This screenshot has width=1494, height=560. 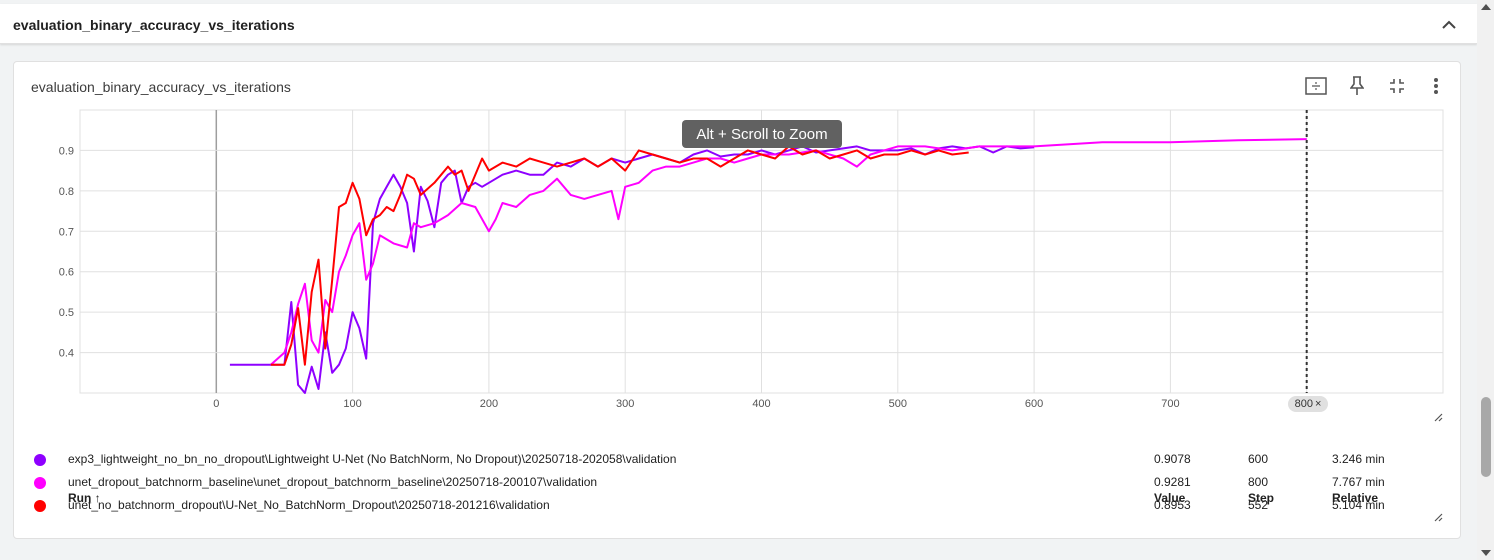 I want to click on run-relative: 3.246 min, so click(x=1358, y=459).